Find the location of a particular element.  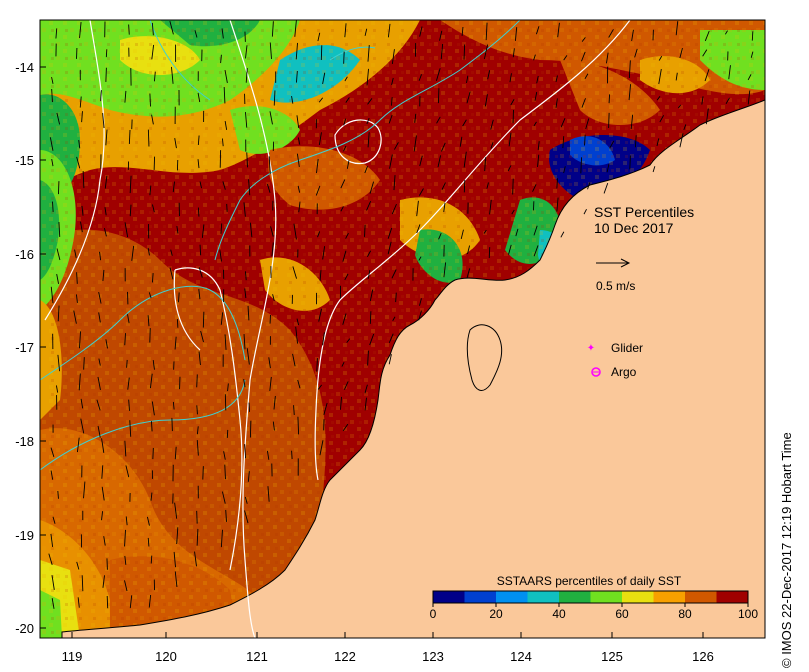

x-tick-label: 124 is located at coordinates (521, 656).